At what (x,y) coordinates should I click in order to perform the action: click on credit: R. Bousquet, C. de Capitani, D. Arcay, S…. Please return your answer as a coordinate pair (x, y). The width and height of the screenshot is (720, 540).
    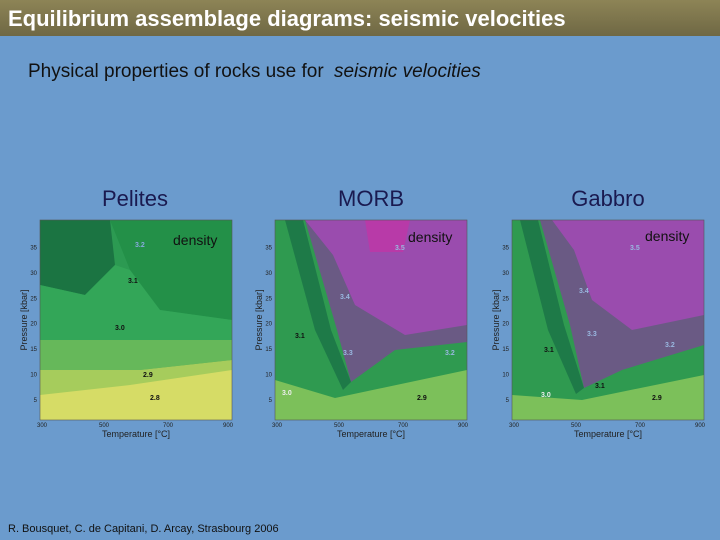
    Looking at the image, I should click on (143, 529).